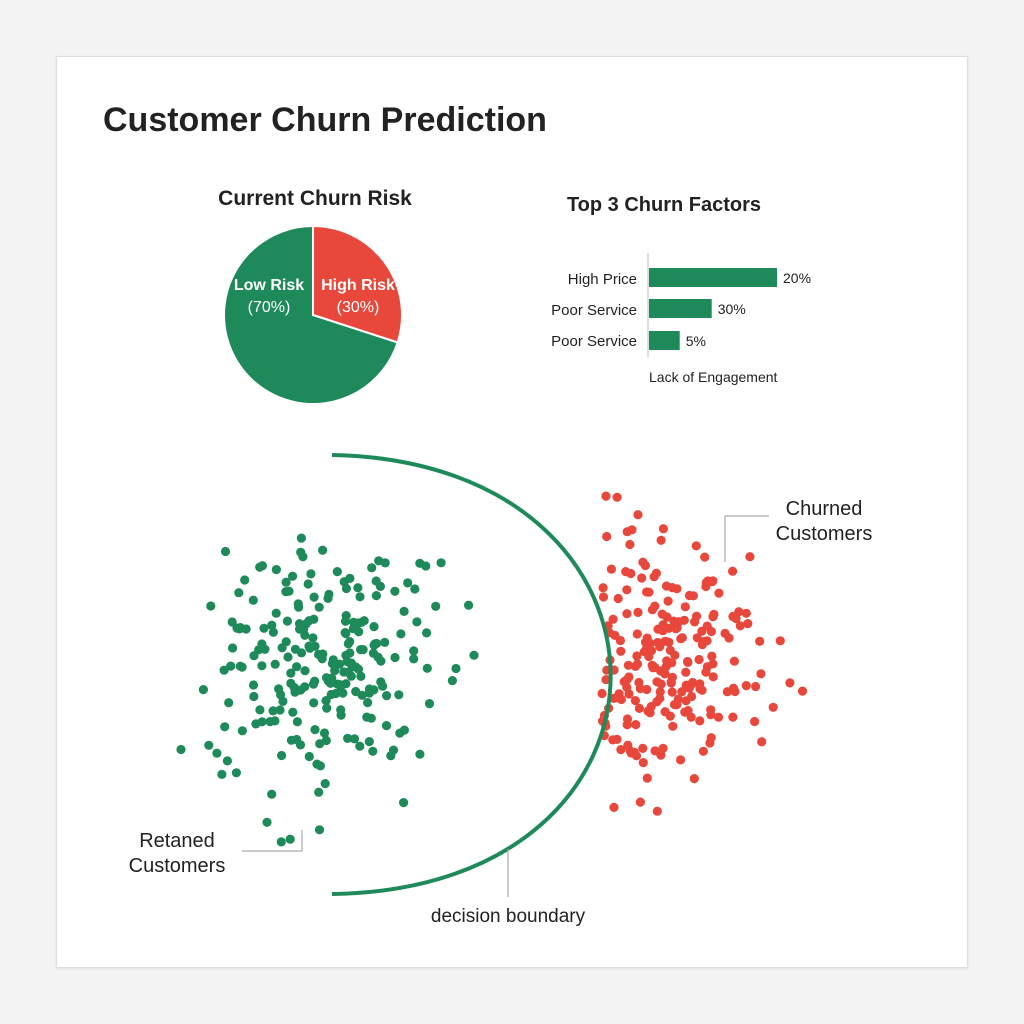 This screenshot has height=1024, width=1024. I want to click on bar-value-label-1: 20%, so click(797, 278).